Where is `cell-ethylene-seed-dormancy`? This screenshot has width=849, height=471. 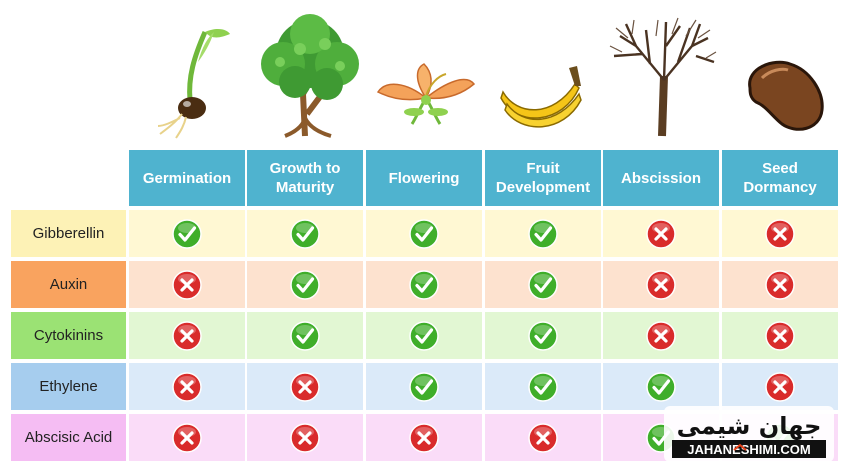
cell-ethylene-seed-dormancy is located at coordinates (780, 386).